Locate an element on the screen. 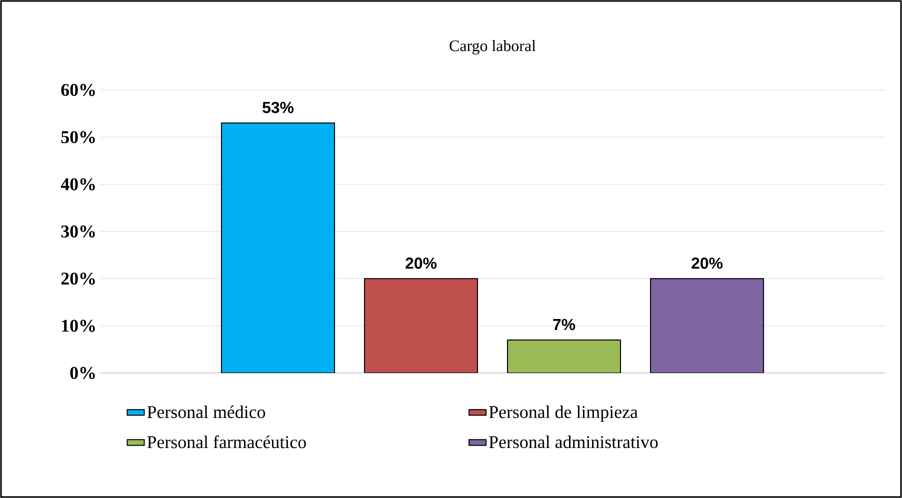 The height and width of the screenshot is (498, 902). data-label: 7% is located at coordinates (564, 324).